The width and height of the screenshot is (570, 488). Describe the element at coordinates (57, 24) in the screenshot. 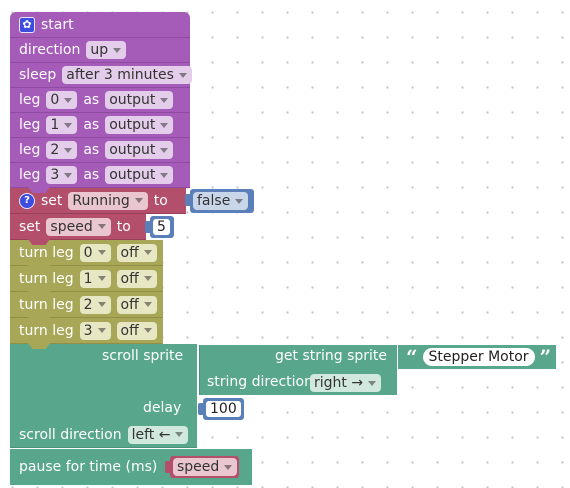

I see `start-label: start` at that location.